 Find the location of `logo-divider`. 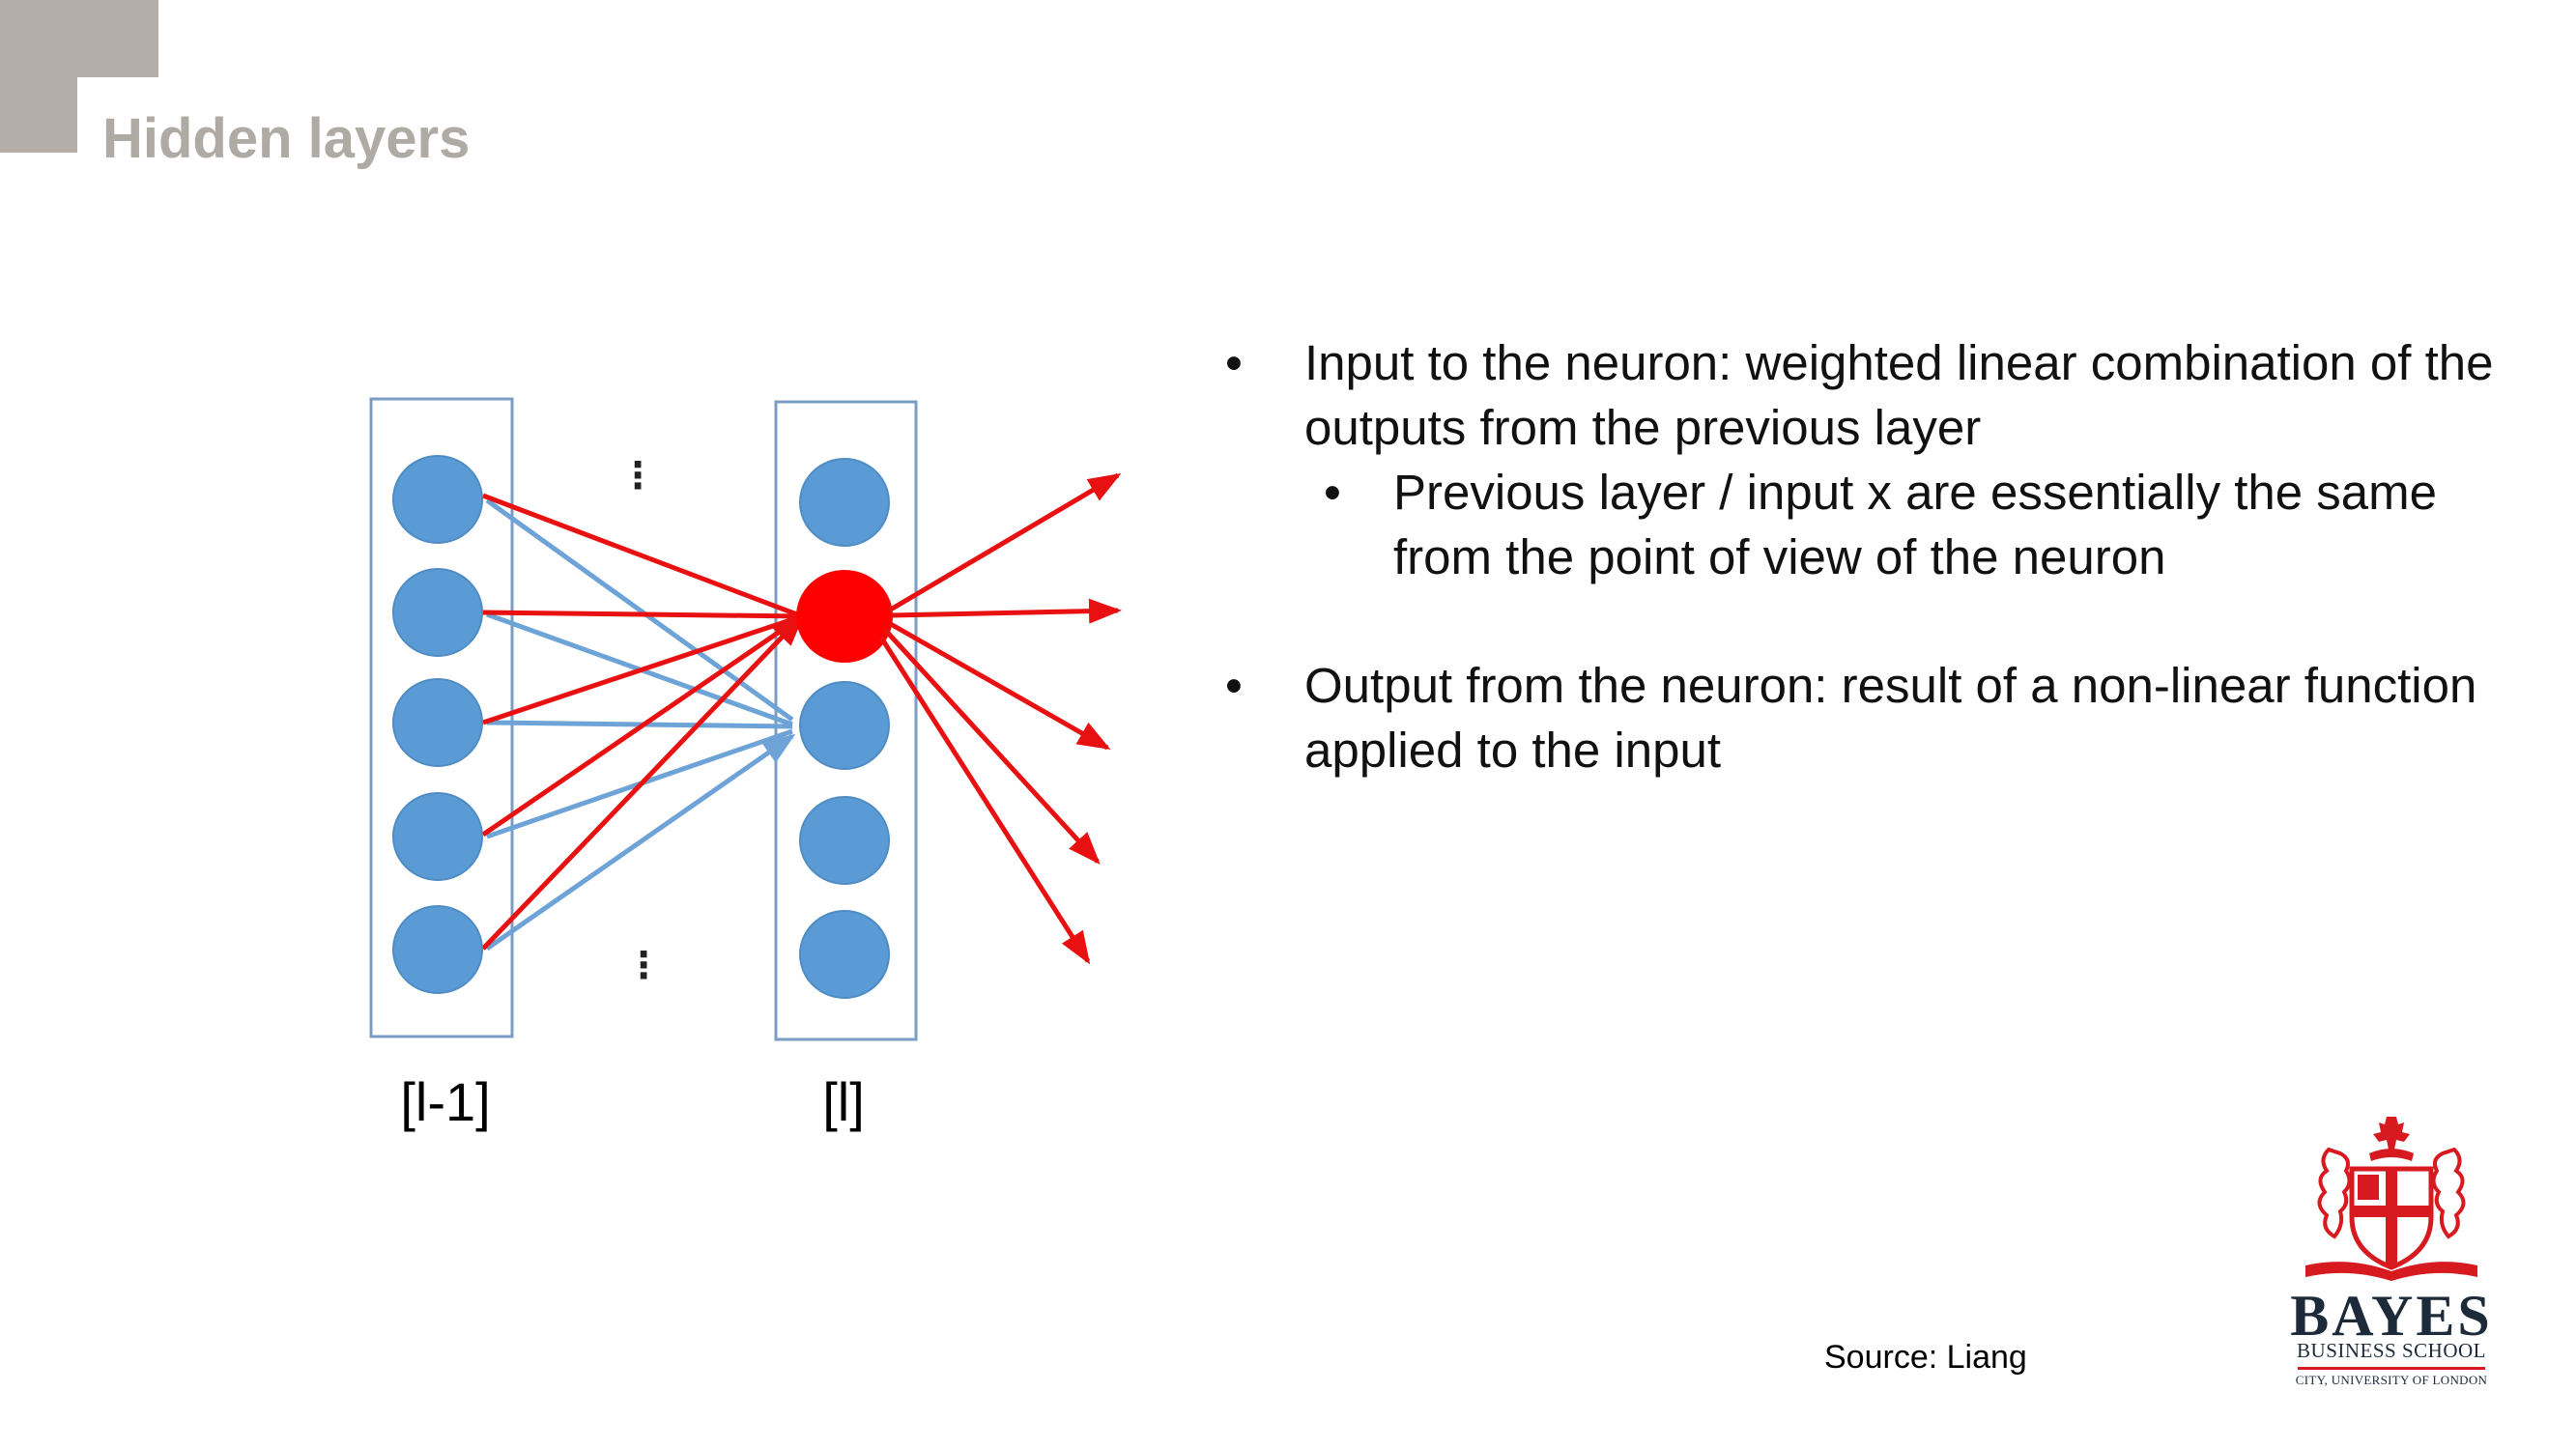

logo-divider is located at coordinates (2391, 1368).